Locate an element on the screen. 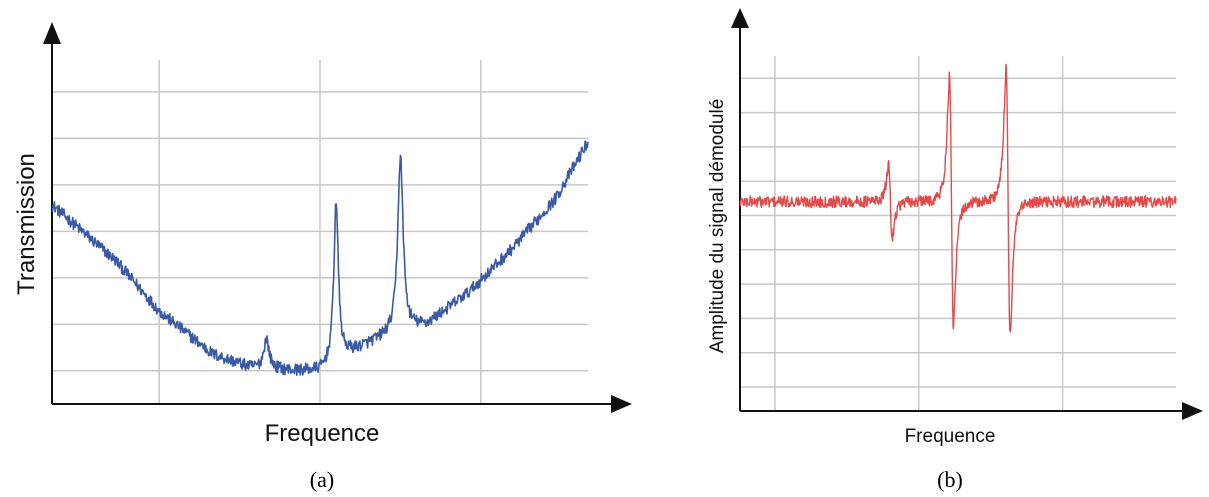  panel-a-xlabel: Frequence is located at coordinates (322, 433).